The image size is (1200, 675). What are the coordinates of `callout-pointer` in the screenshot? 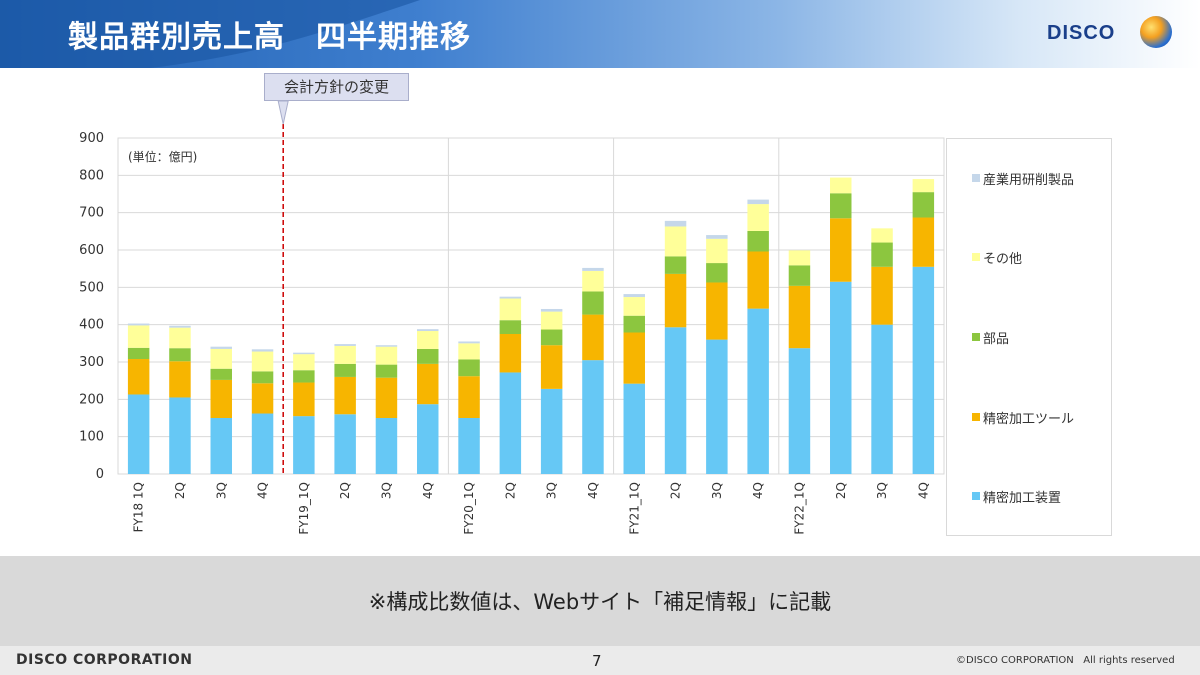 It's located at (283, 112).